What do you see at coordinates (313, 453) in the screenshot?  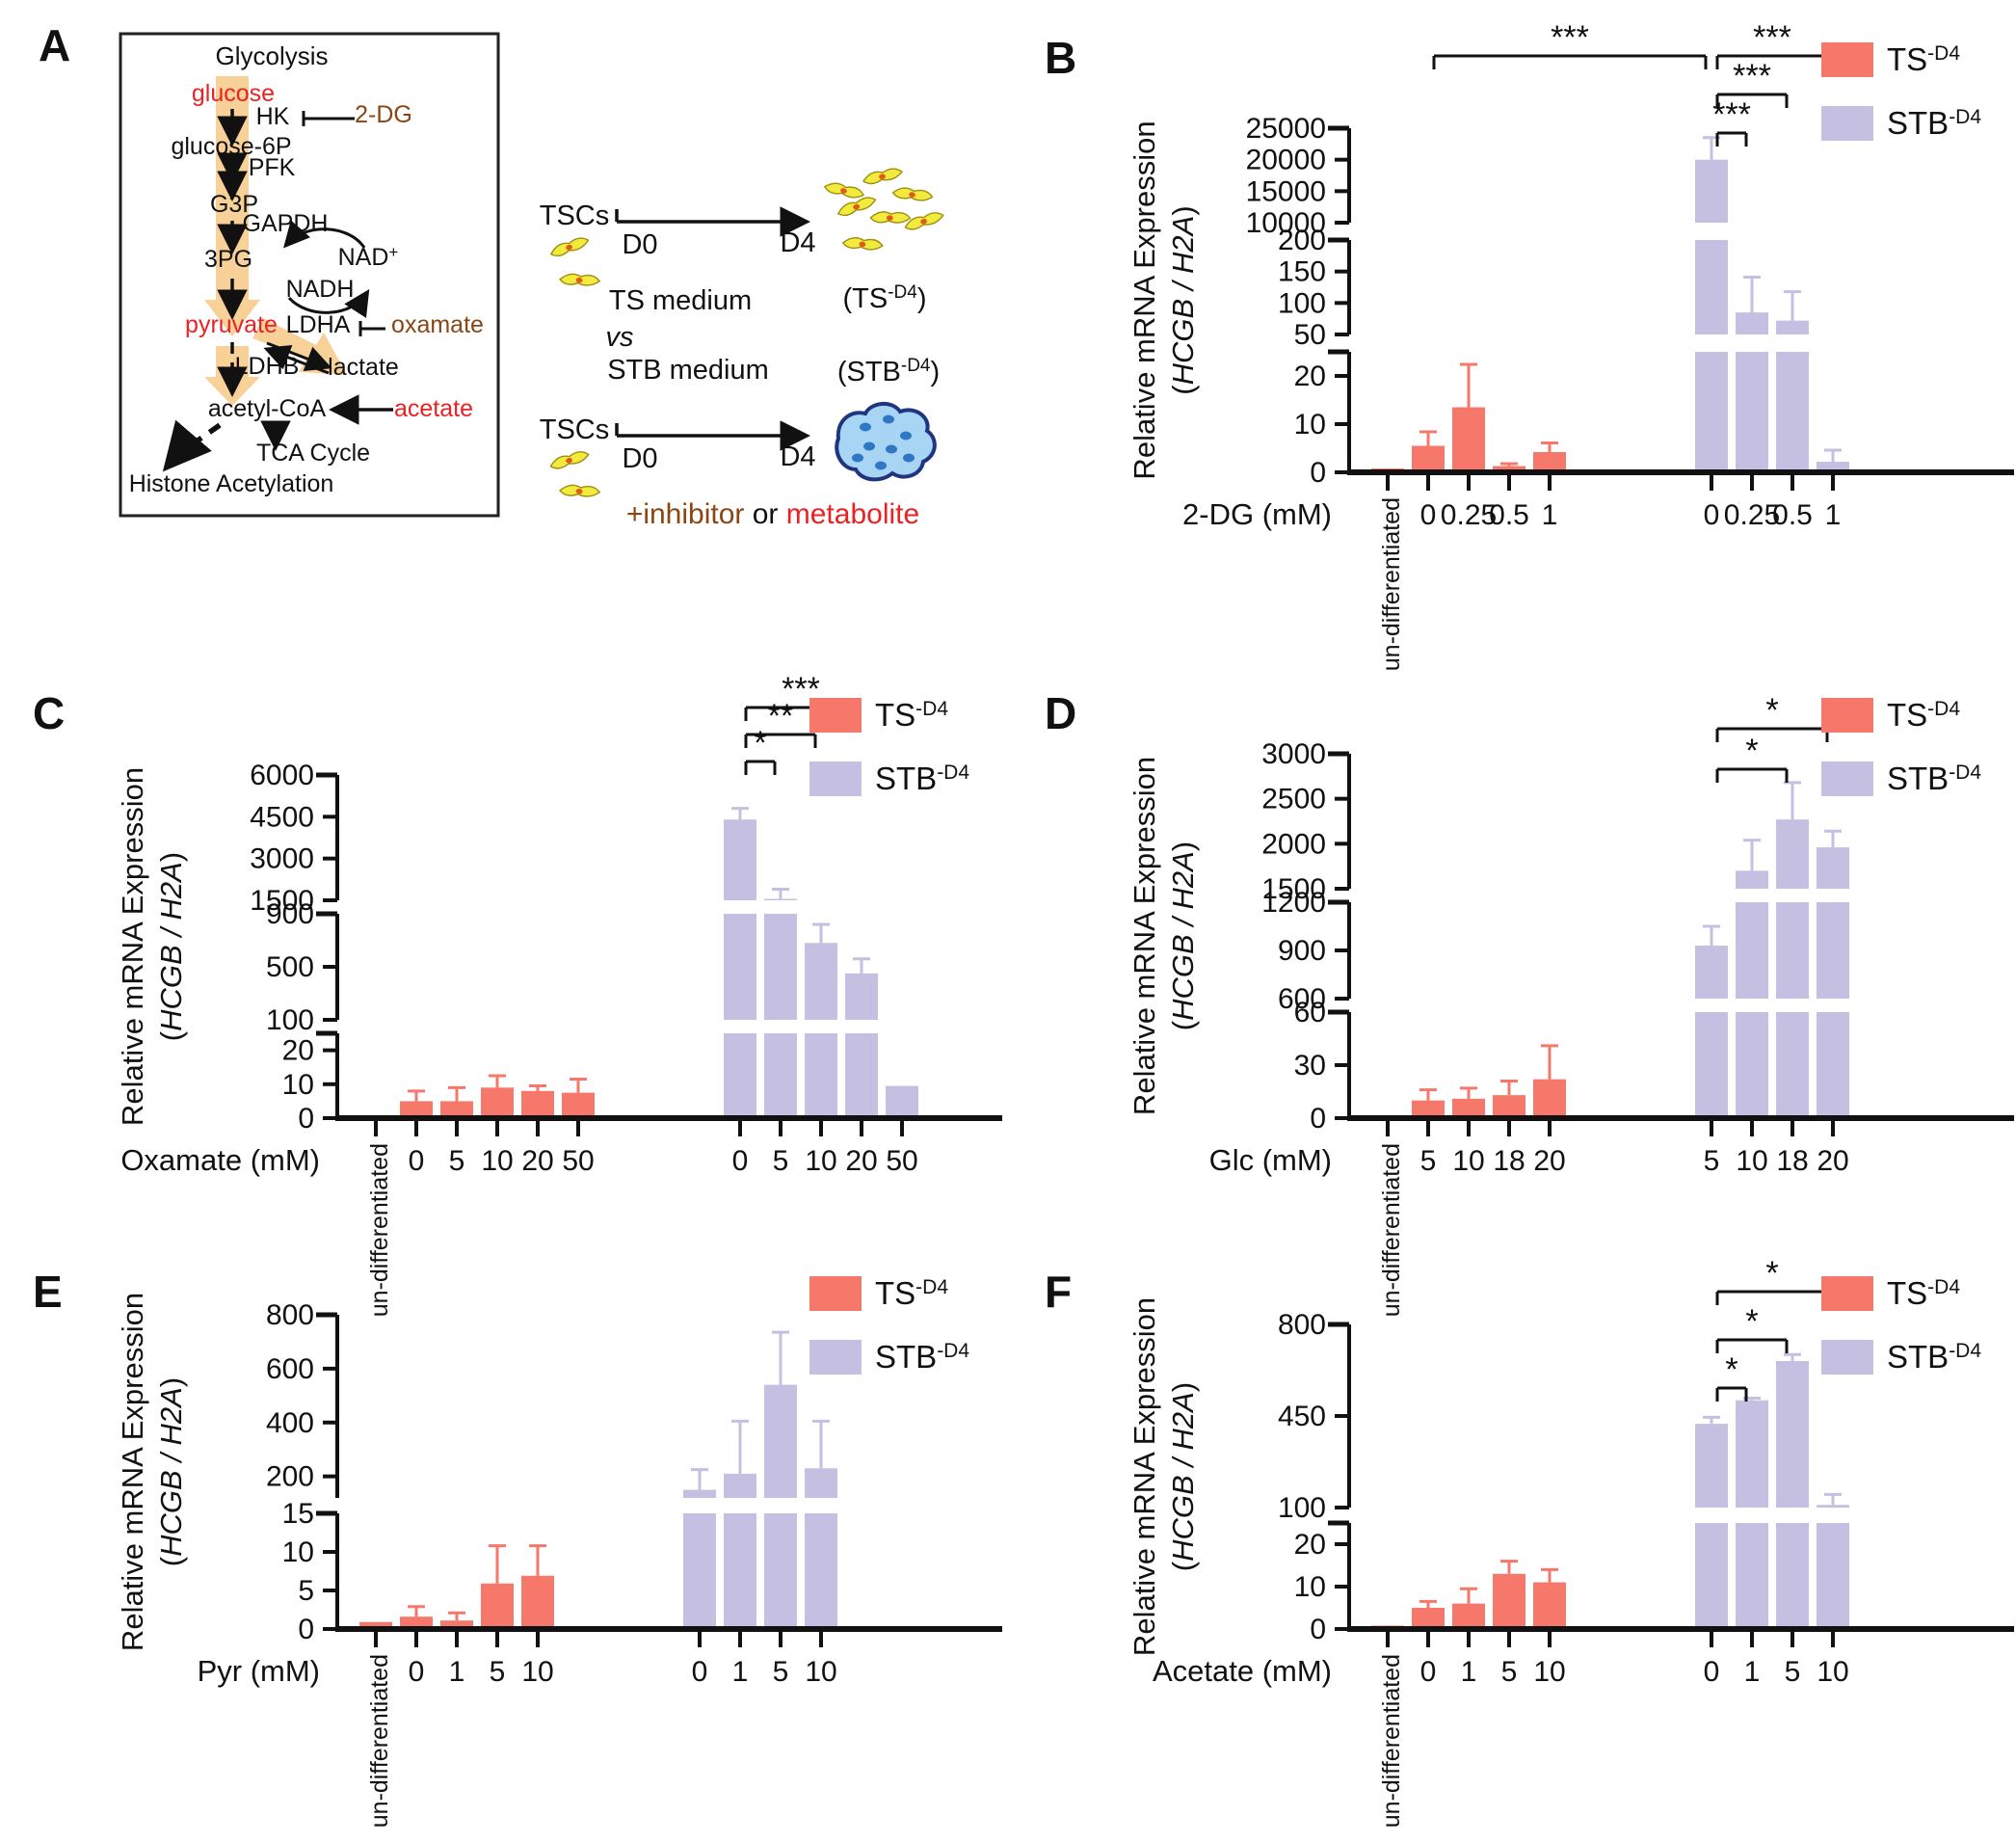 I see `node-tca-cycle: TCA Cycle` at bounding box center [313, 453].